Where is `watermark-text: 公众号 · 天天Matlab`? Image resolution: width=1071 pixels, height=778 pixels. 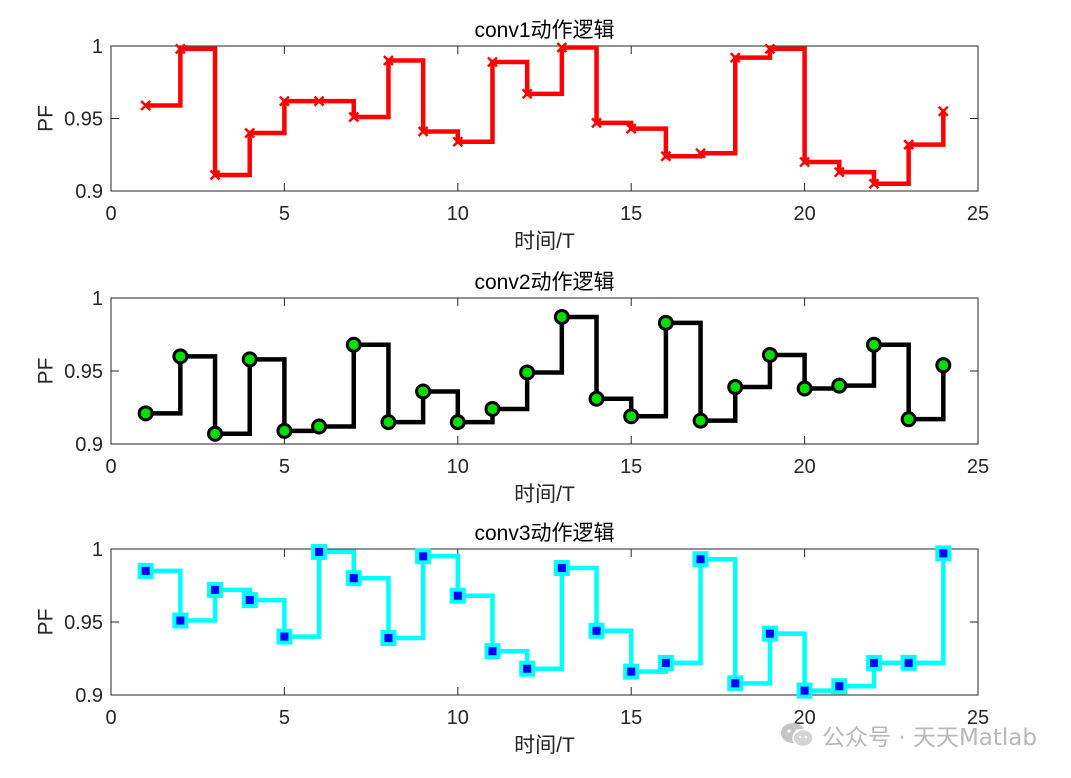
watermark-text: 公众号 · 天天Matlab is located at coordinates (929, 738).